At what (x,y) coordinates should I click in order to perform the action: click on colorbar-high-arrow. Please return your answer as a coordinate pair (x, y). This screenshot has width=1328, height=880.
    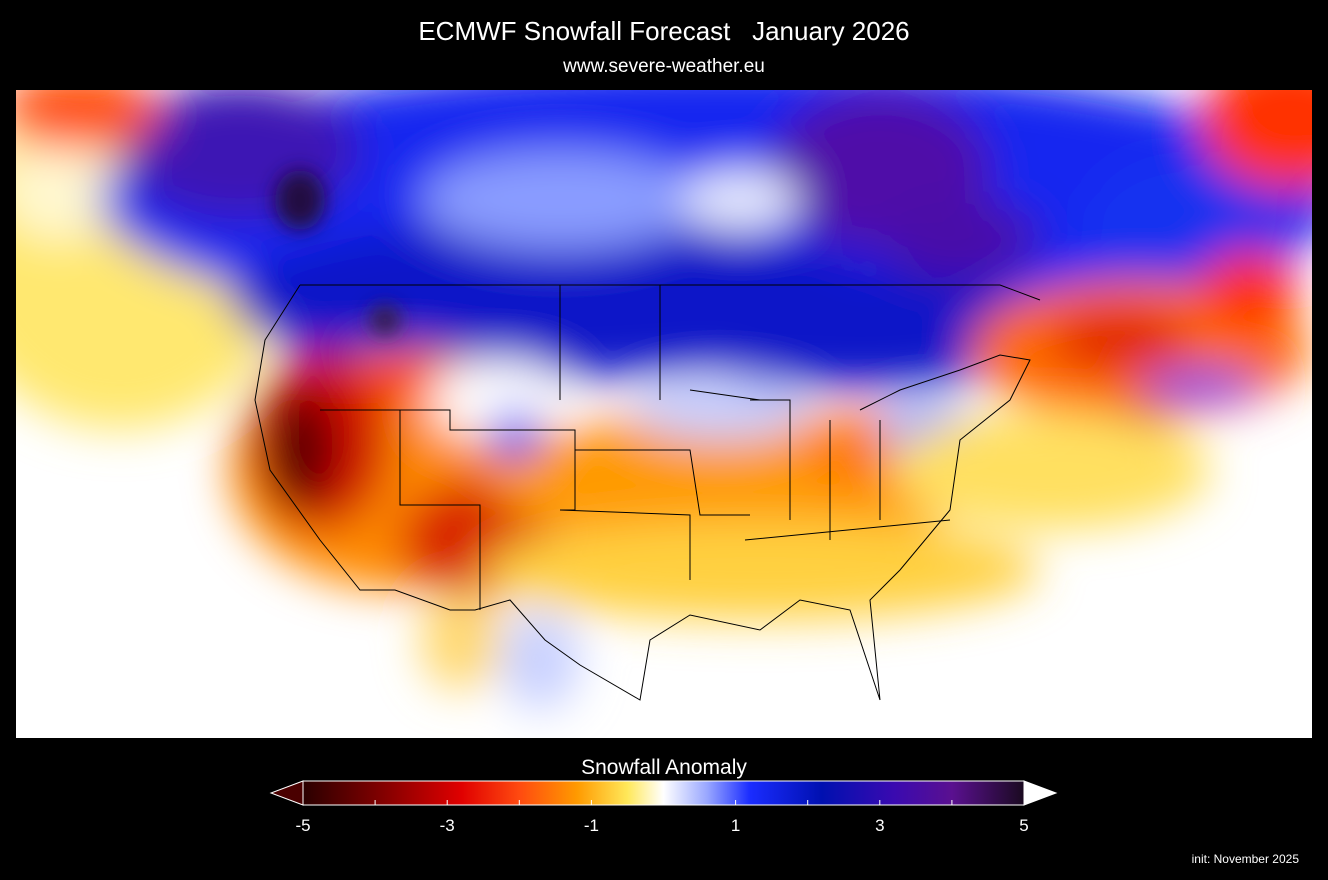
    Looking at the image, I should click on (1040, 793).